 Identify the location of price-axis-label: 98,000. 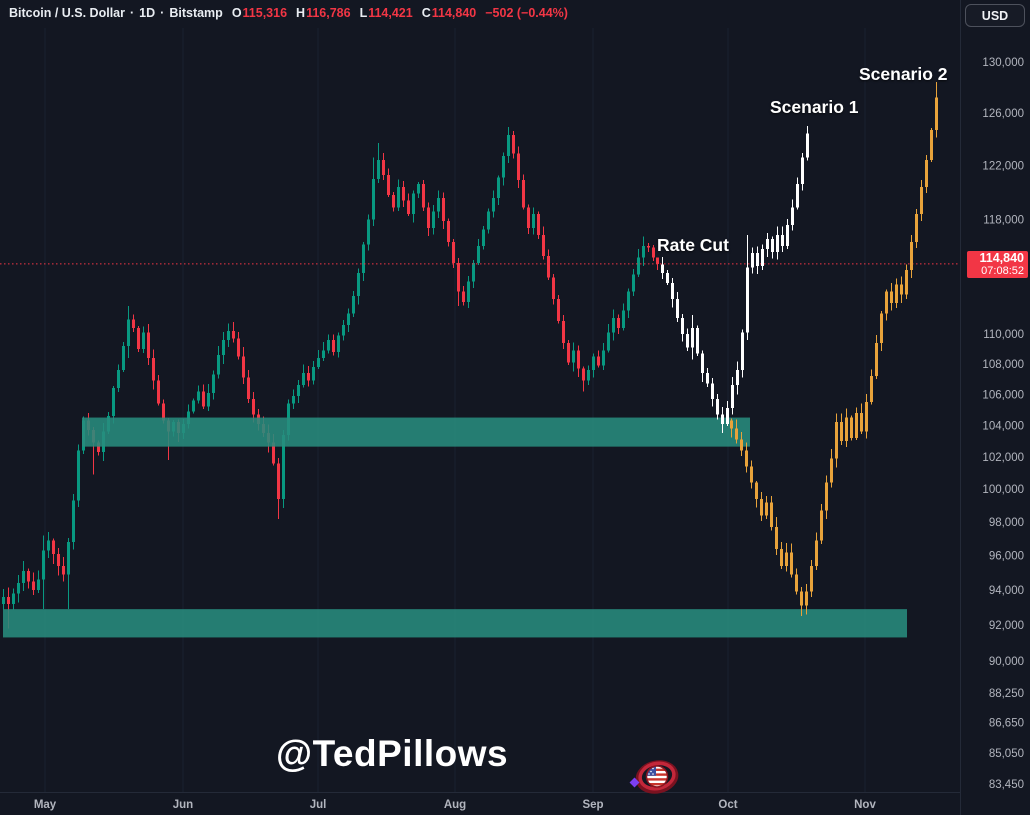
(1006, 523).